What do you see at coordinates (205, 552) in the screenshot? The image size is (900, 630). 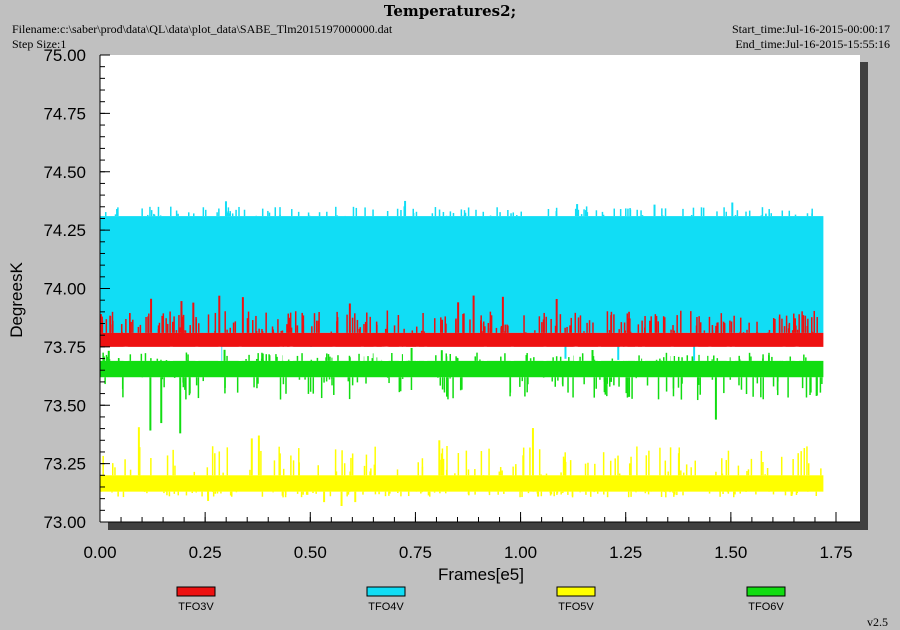 I see `x-tick-label: 0.25` at bounding box center [205, 552].